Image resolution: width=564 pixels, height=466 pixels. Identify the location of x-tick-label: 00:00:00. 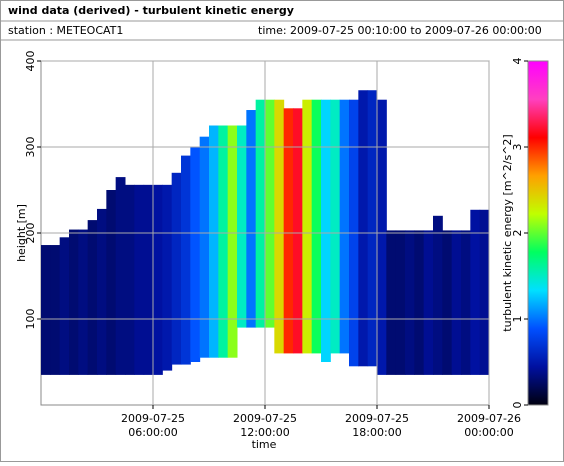
(488, 432).